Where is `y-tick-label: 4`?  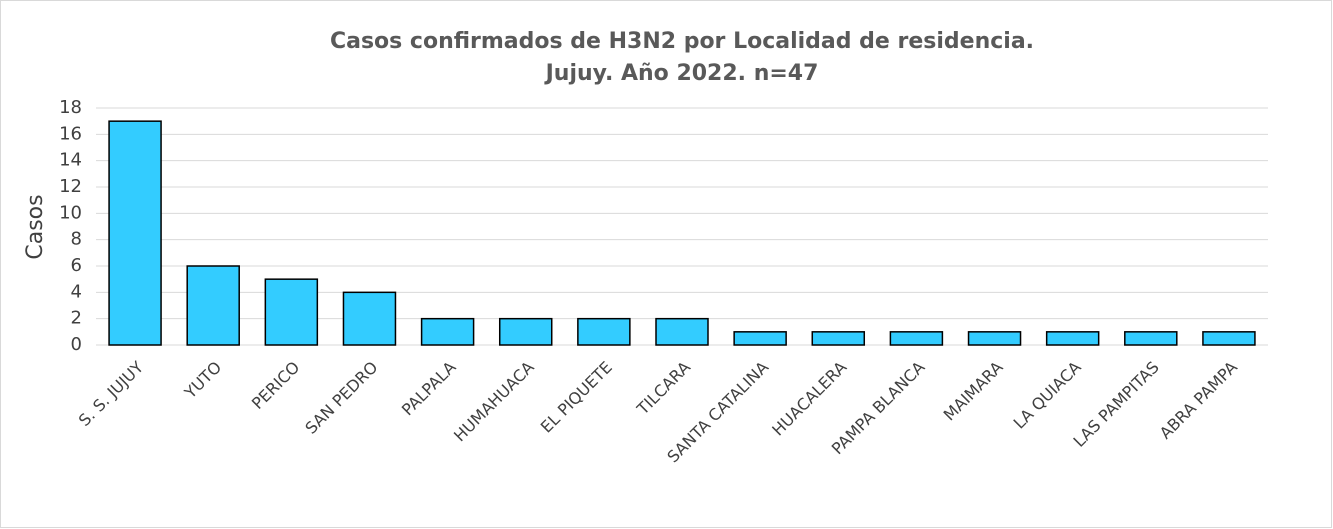
y-tick-label: 4 is located at coordinates (76, 291).